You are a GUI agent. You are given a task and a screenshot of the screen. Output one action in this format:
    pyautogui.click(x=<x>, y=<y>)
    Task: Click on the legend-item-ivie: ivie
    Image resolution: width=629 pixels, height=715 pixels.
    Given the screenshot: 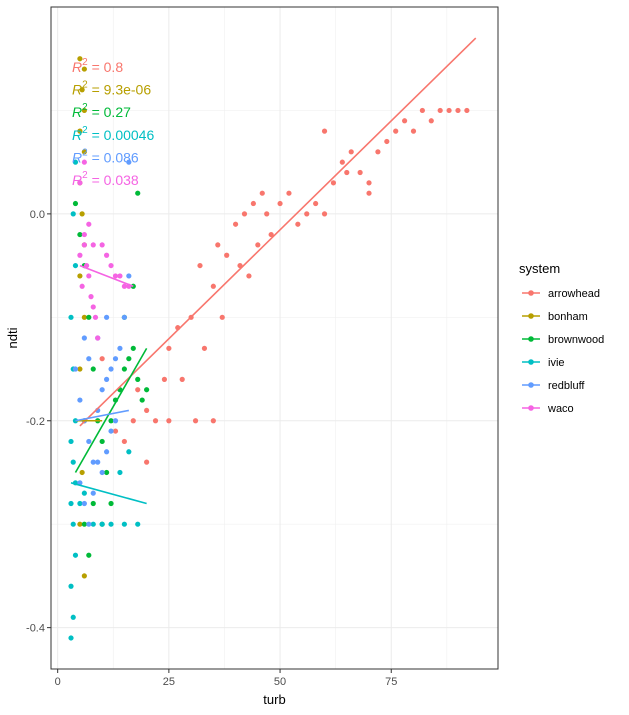 What is the action you would take?
    pyautogui.click(x=543, y=363)
    